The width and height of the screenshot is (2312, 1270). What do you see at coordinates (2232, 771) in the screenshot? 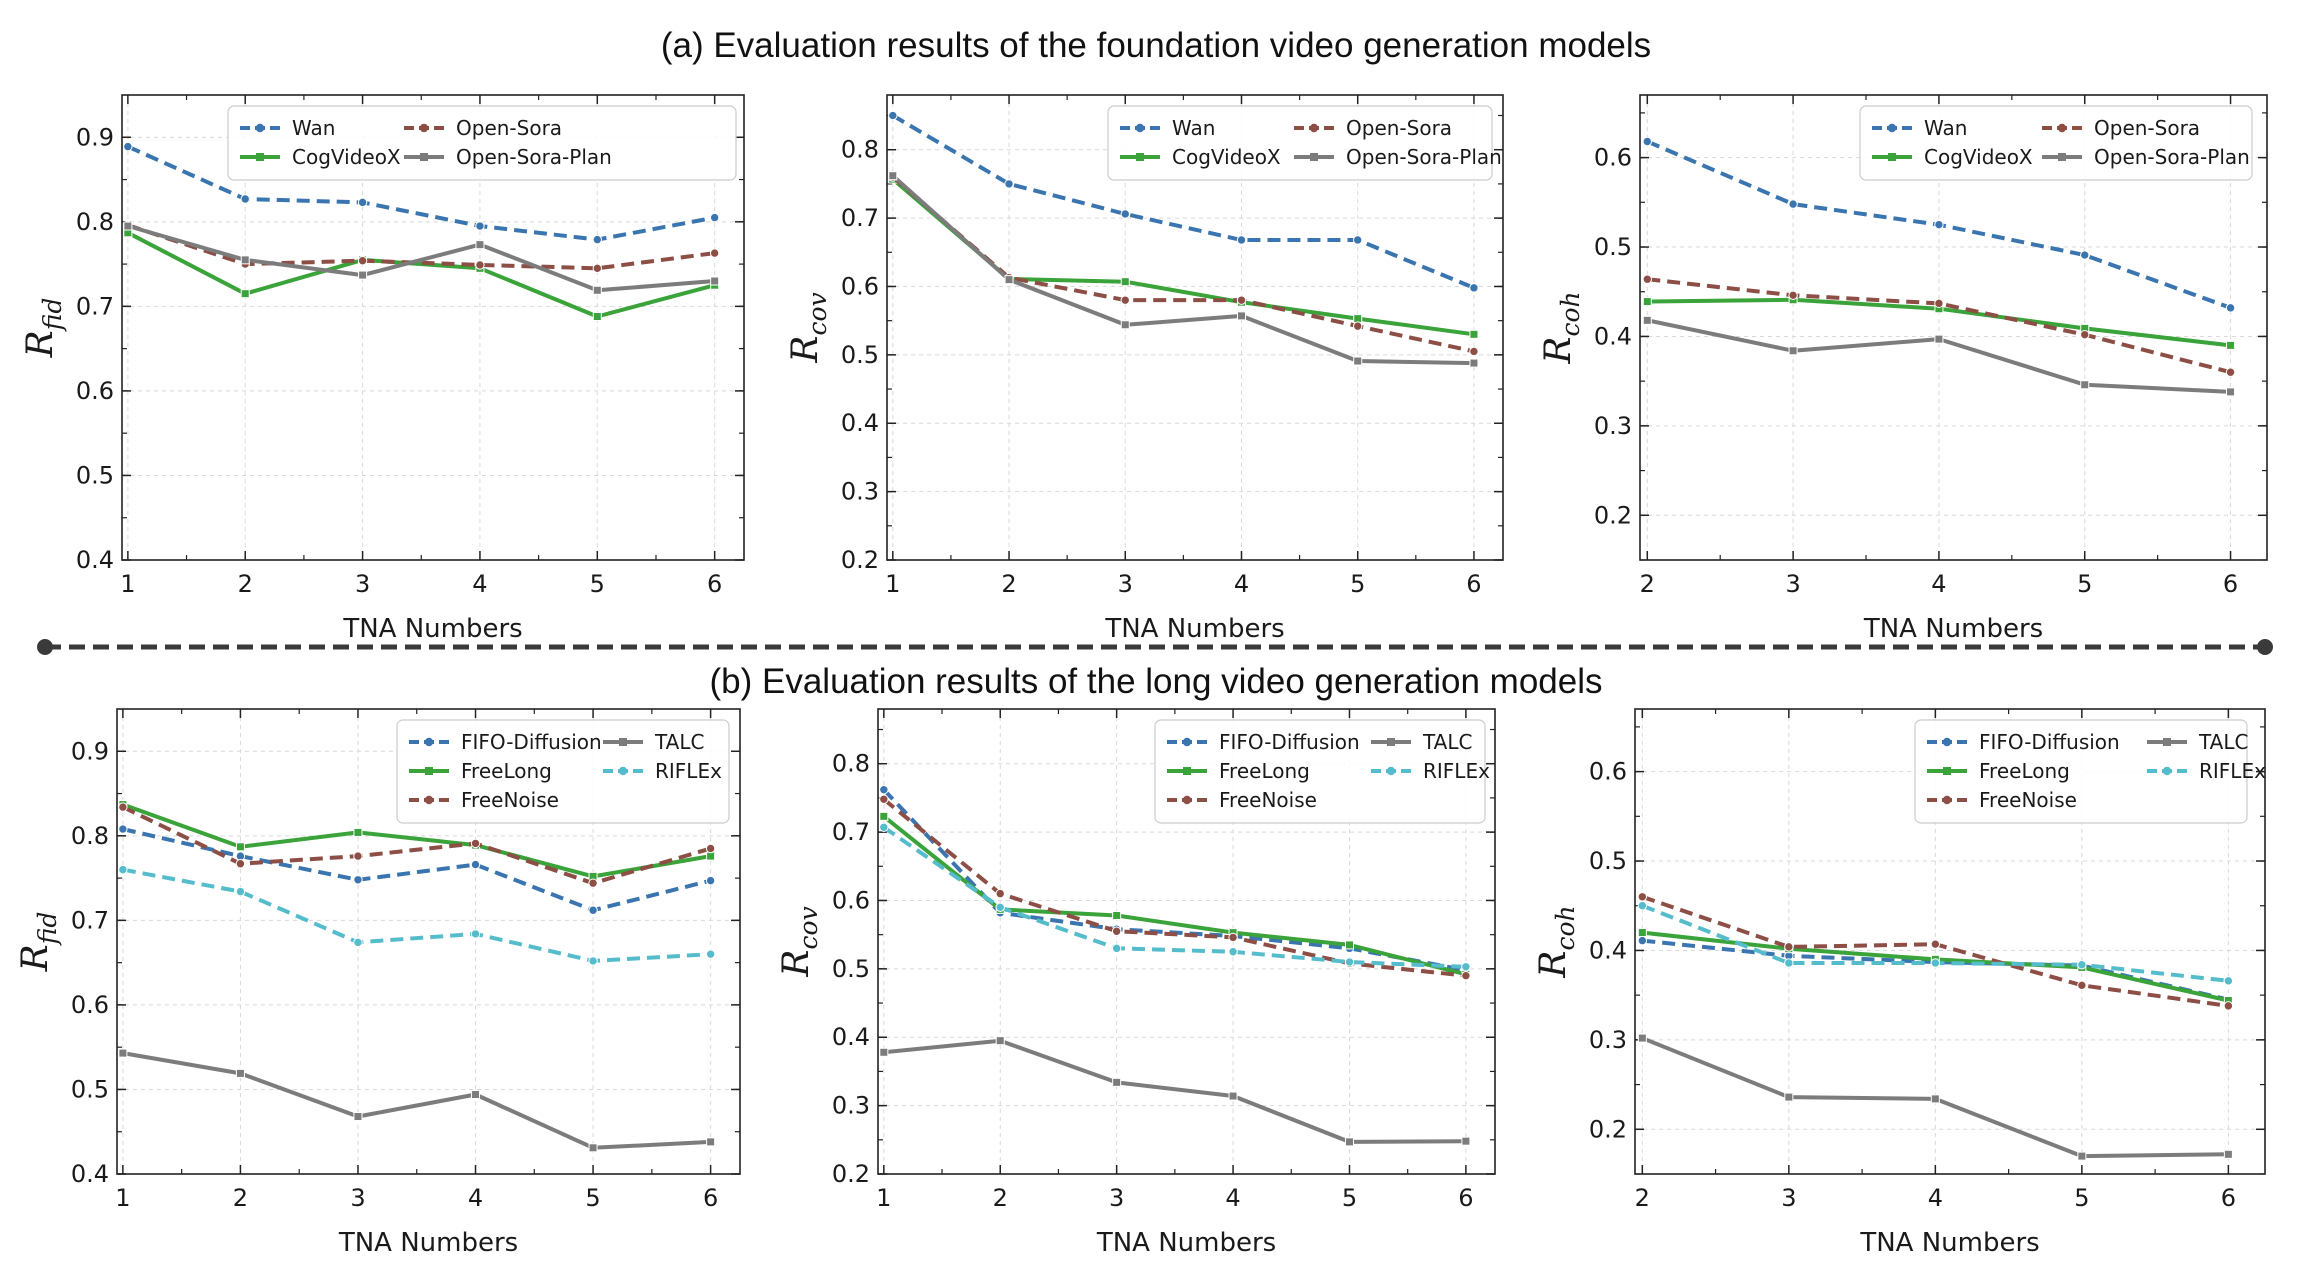
I see `legend-label: RIFLEx` at bounding box center [2232, 771].